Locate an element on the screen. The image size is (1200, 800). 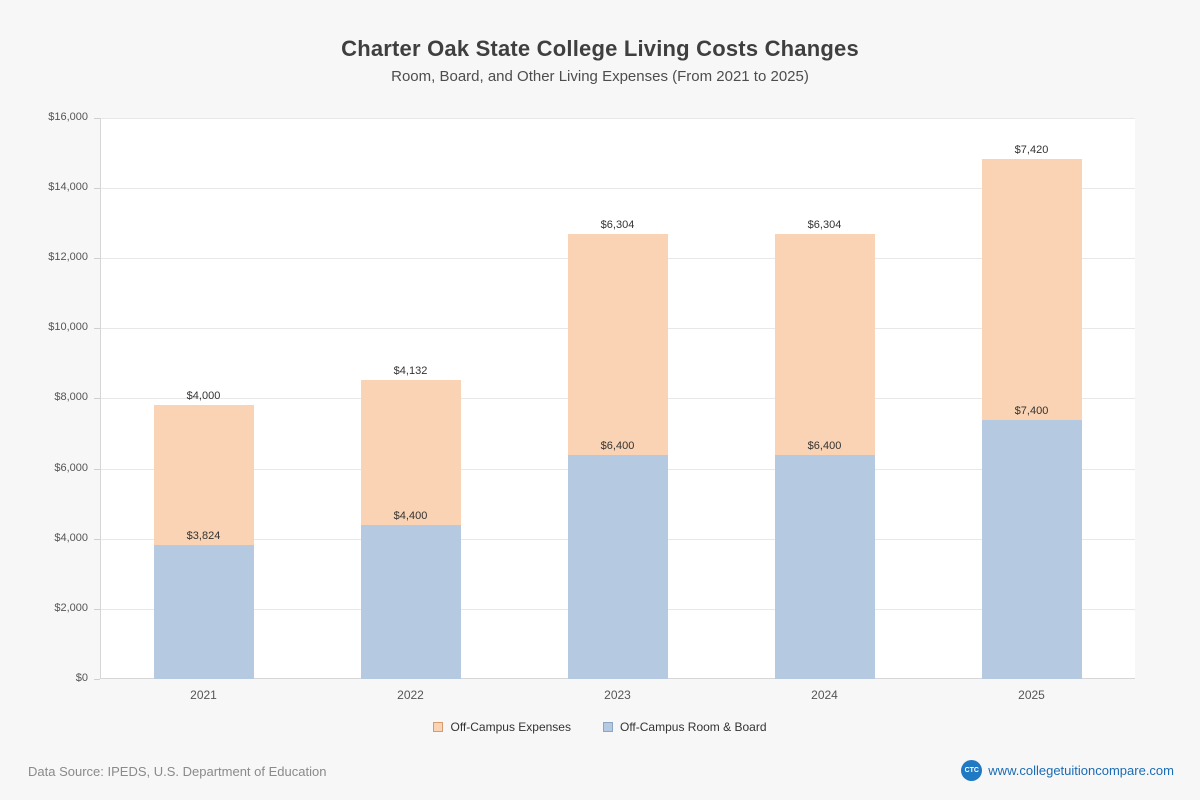
ctc-logo-icon: CTC is located at coordinates (972, 770).